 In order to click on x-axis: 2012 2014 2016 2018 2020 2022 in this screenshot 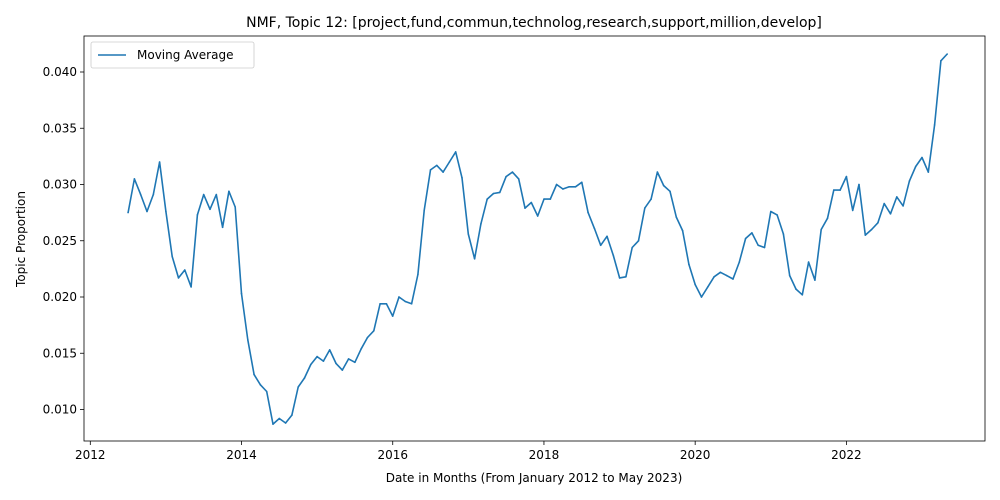, I will do `click(468, 451)`.